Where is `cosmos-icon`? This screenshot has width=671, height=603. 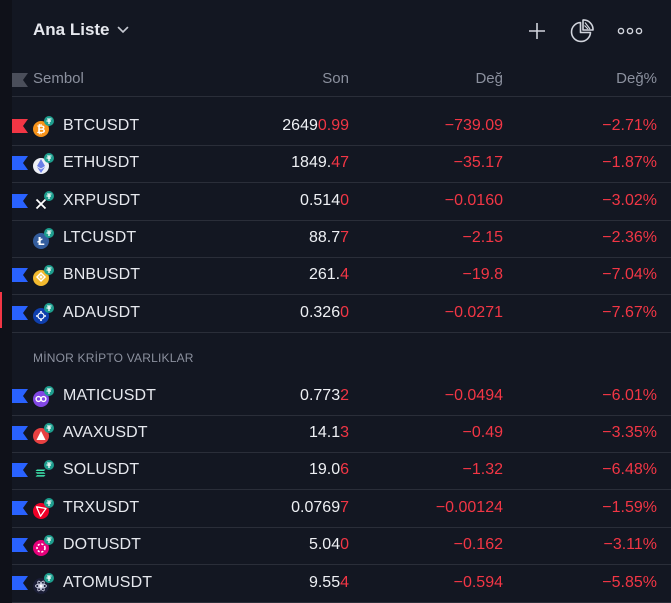 cosmos-icon is located at coordinates (43, 583).